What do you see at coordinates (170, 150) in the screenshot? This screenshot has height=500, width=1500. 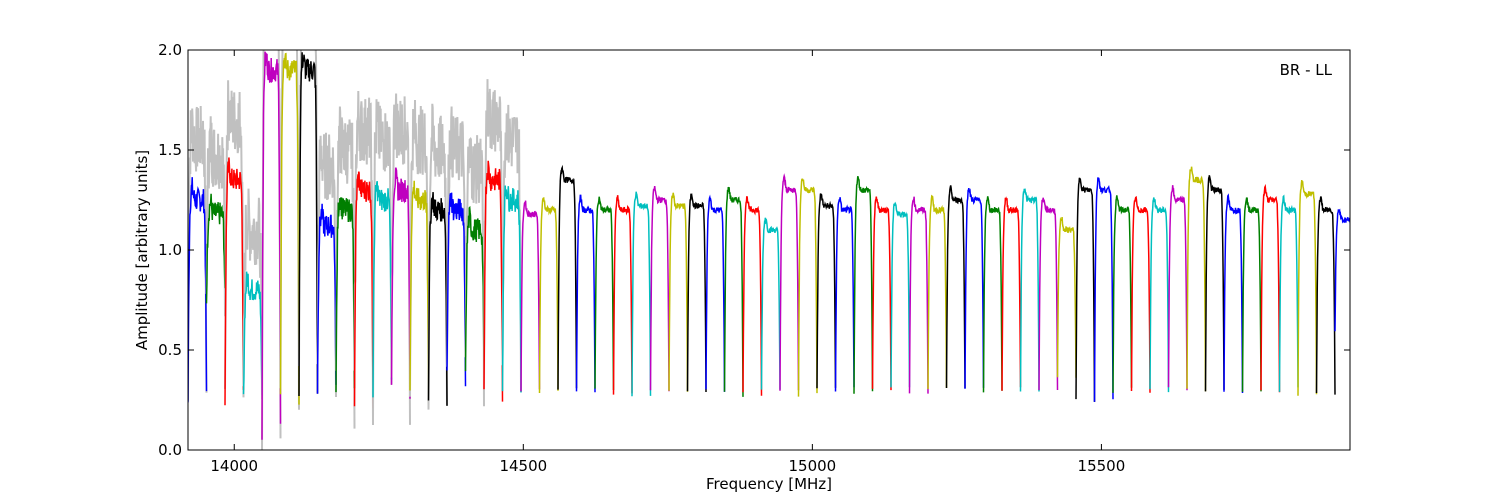 I see `y-tick-label: 1.5` at bounding box center [170, 150].